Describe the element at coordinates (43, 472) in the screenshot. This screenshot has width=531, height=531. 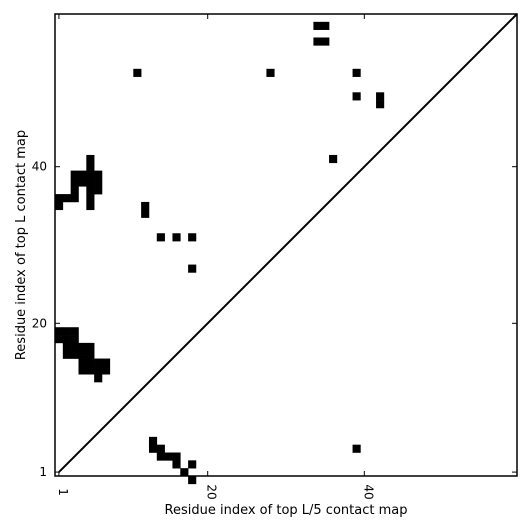
I see `y-tick-label-0: 1` at that location.